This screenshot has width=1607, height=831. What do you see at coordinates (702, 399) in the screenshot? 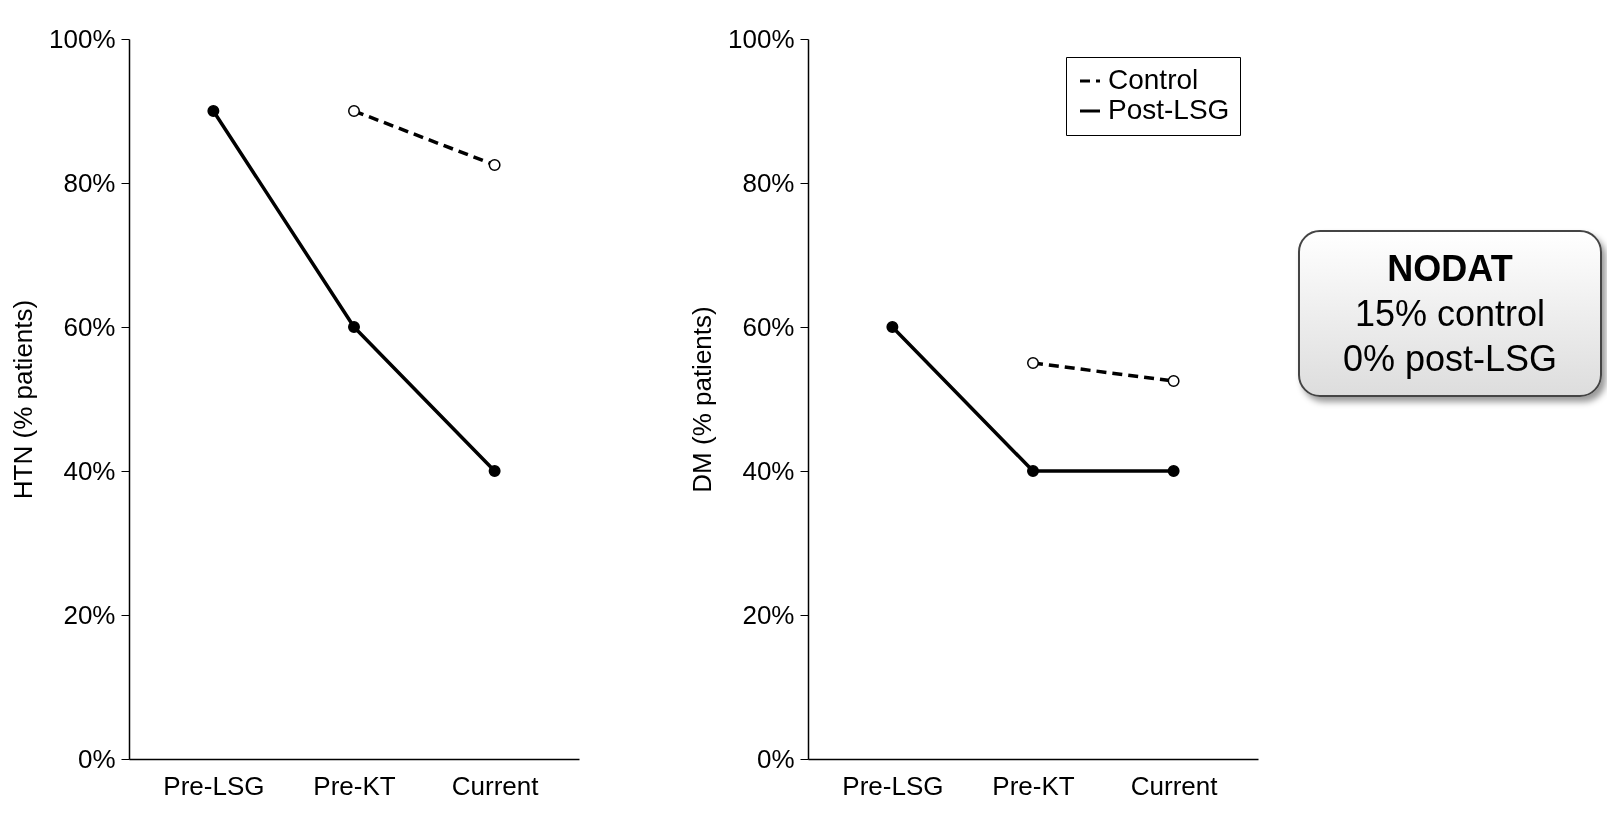
I see `y-axis-title: DM (% patients)` at bounding box center [702, 399].